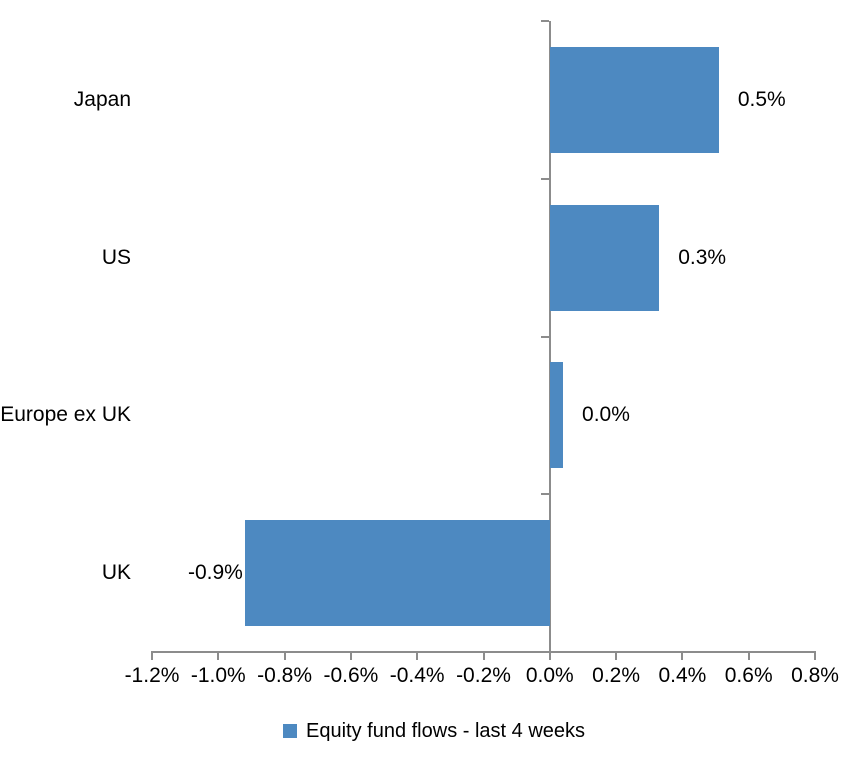  Describe the element at coordinates (417, 675) in the screenshot. I see `x-tick-label: -0.4%` at that location.